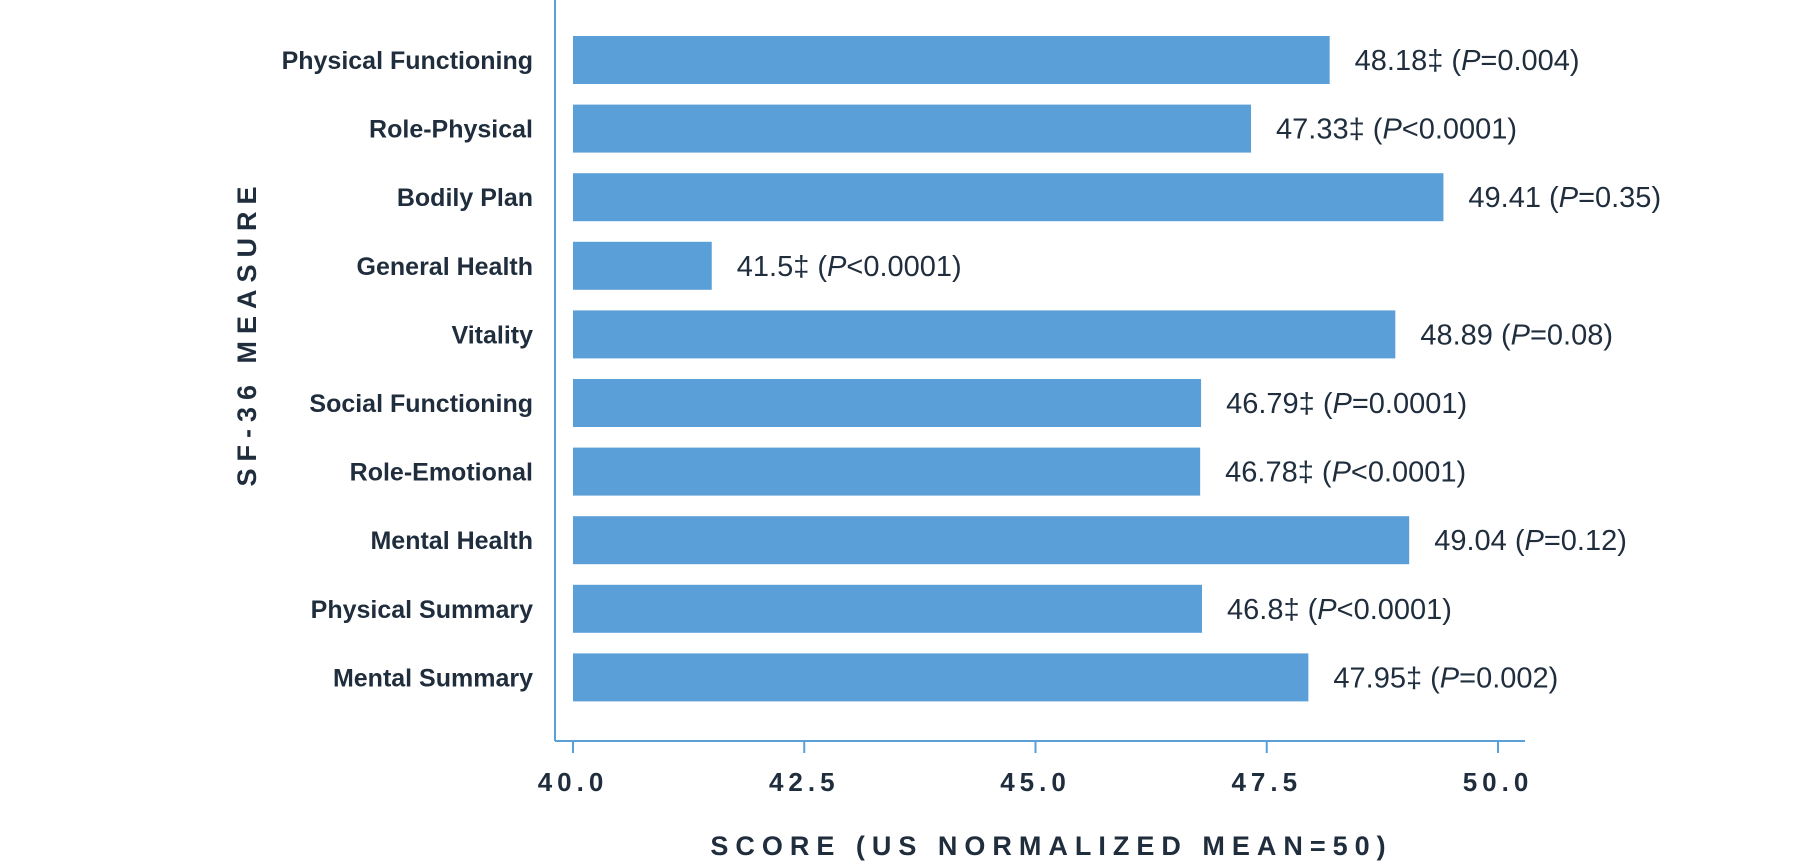  I want to click on x-tick-label: 45.0, so click(1035, 782).